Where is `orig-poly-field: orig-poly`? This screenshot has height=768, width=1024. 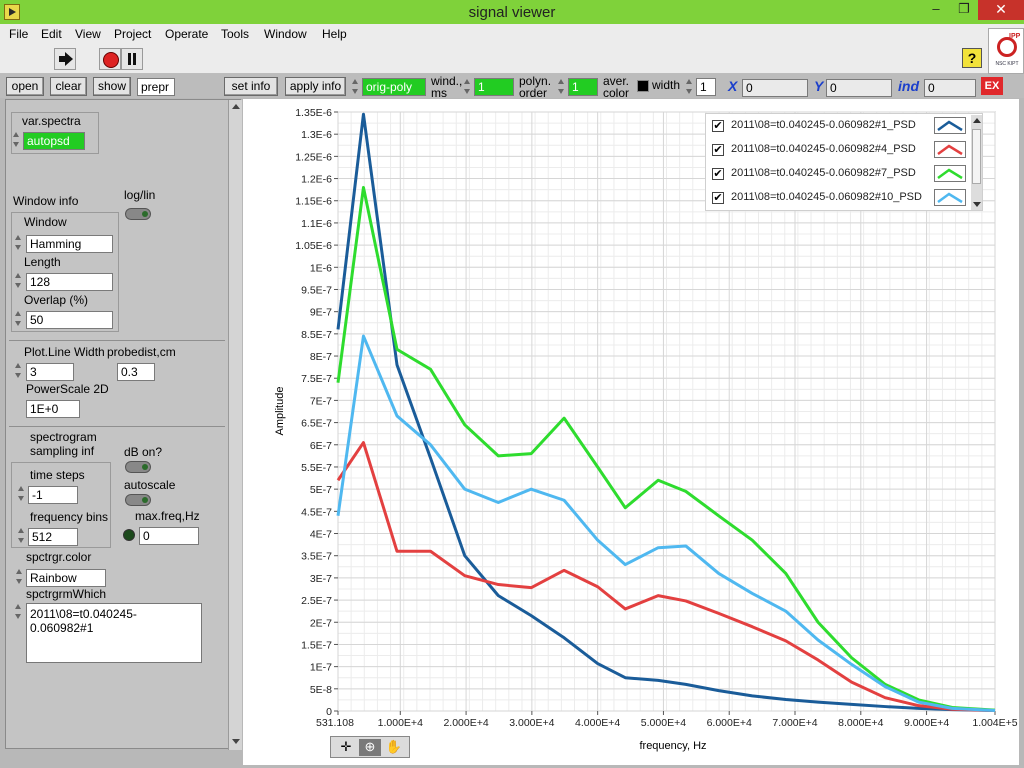 orig-poly-field: orig-poly is located at coordinates (394, 87).